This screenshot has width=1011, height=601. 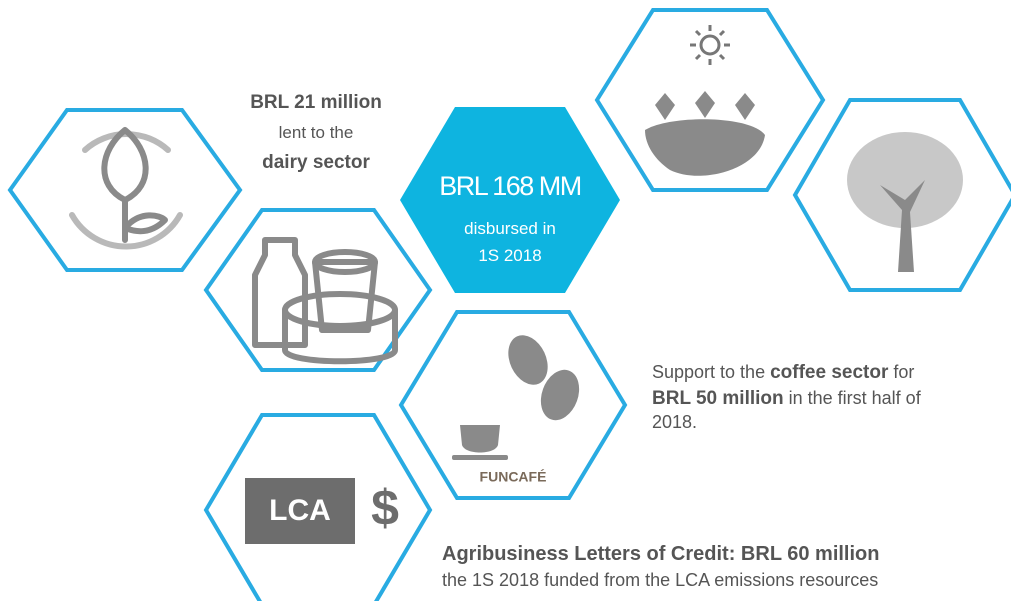 What do you see at coordinates (705, 100) in the screenshot?
I see `plants-icon` at bounding box center [705, 100].